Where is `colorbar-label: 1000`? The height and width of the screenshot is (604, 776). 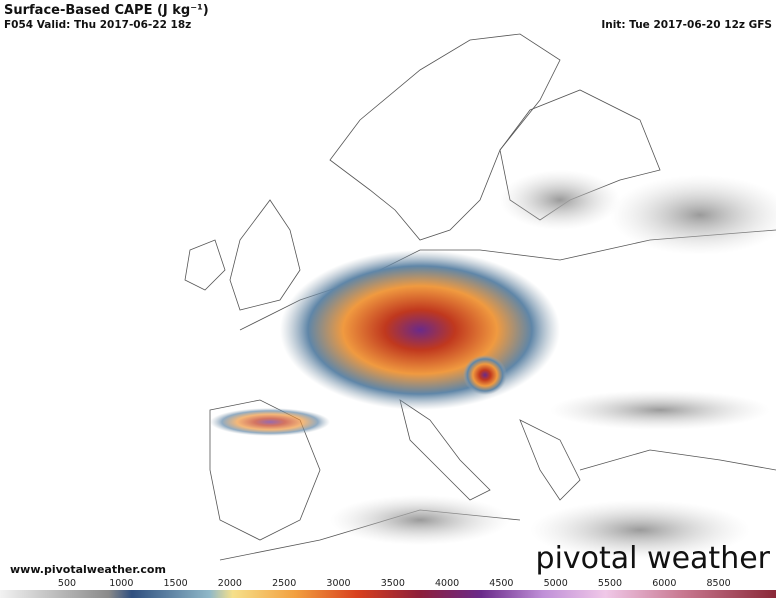 colorbar-label: 1000 is located at coordinates (121, 583).